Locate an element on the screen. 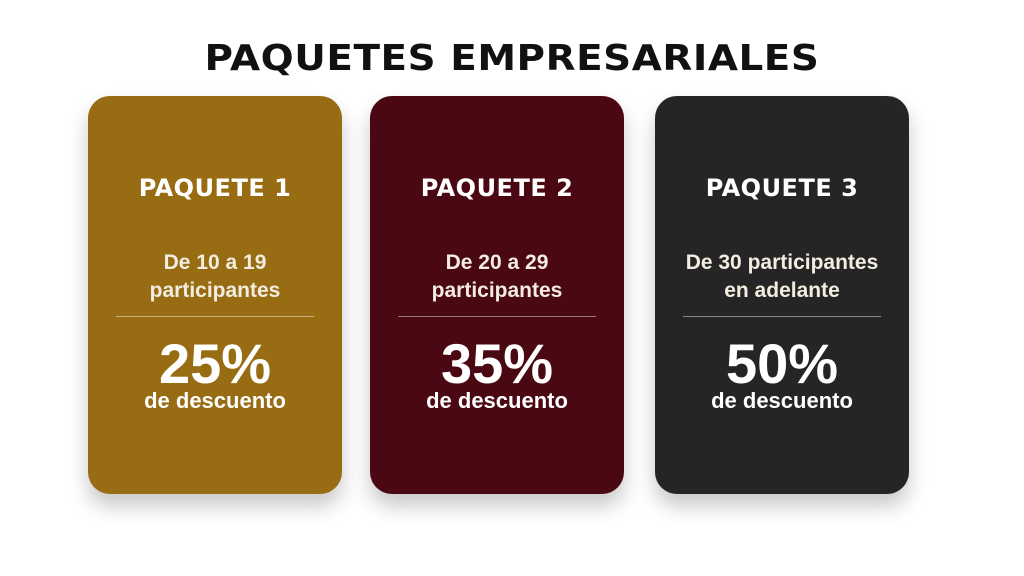 The image size is (1024, 576). discount-percent: 35% is located at coordinates (497, 363).